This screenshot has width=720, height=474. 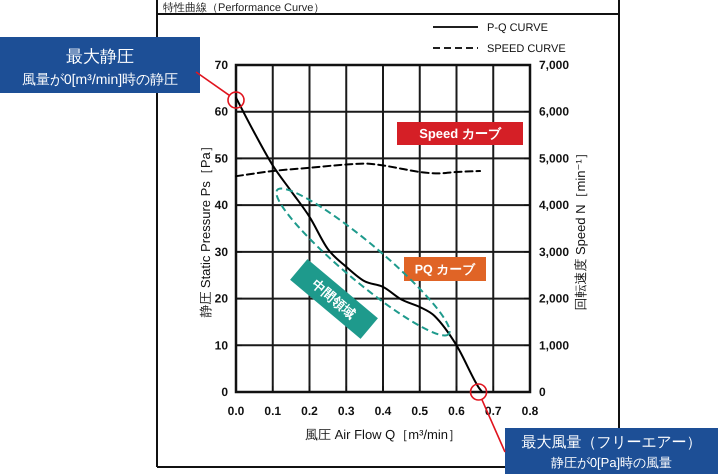 I want to click on y-tick-label: 40, so click(x=221, y=205).